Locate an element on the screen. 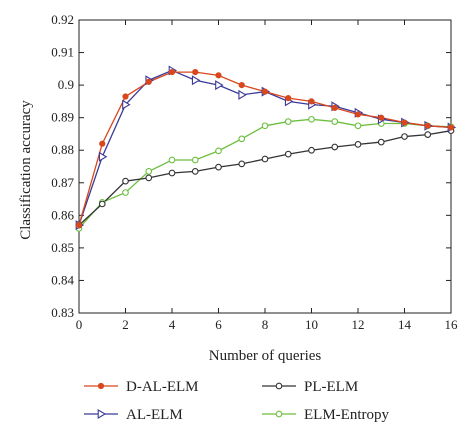  y-tick-label: 0.88 is located at coordinates (62, 149).